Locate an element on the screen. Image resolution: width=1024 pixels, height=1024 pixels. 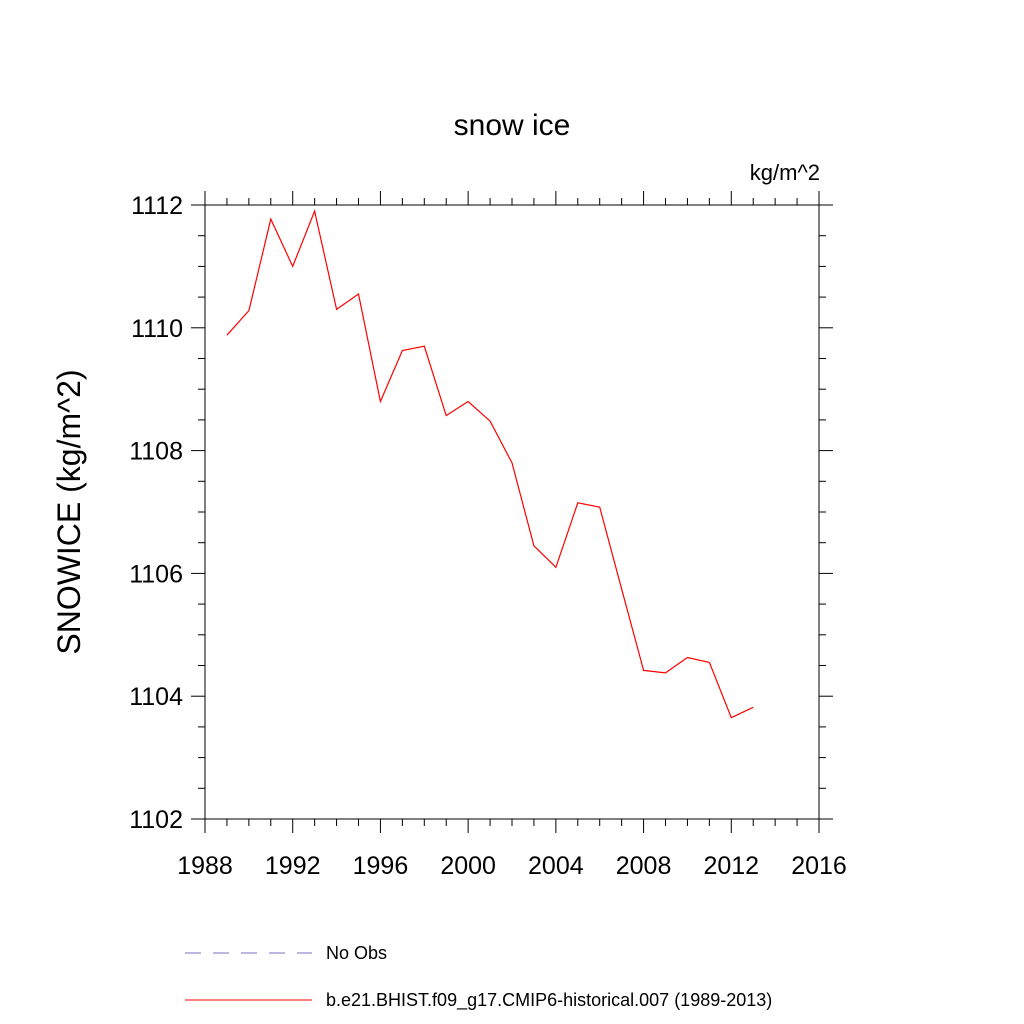
x-tick-label: 2016 is located at coordinates (819, 866).